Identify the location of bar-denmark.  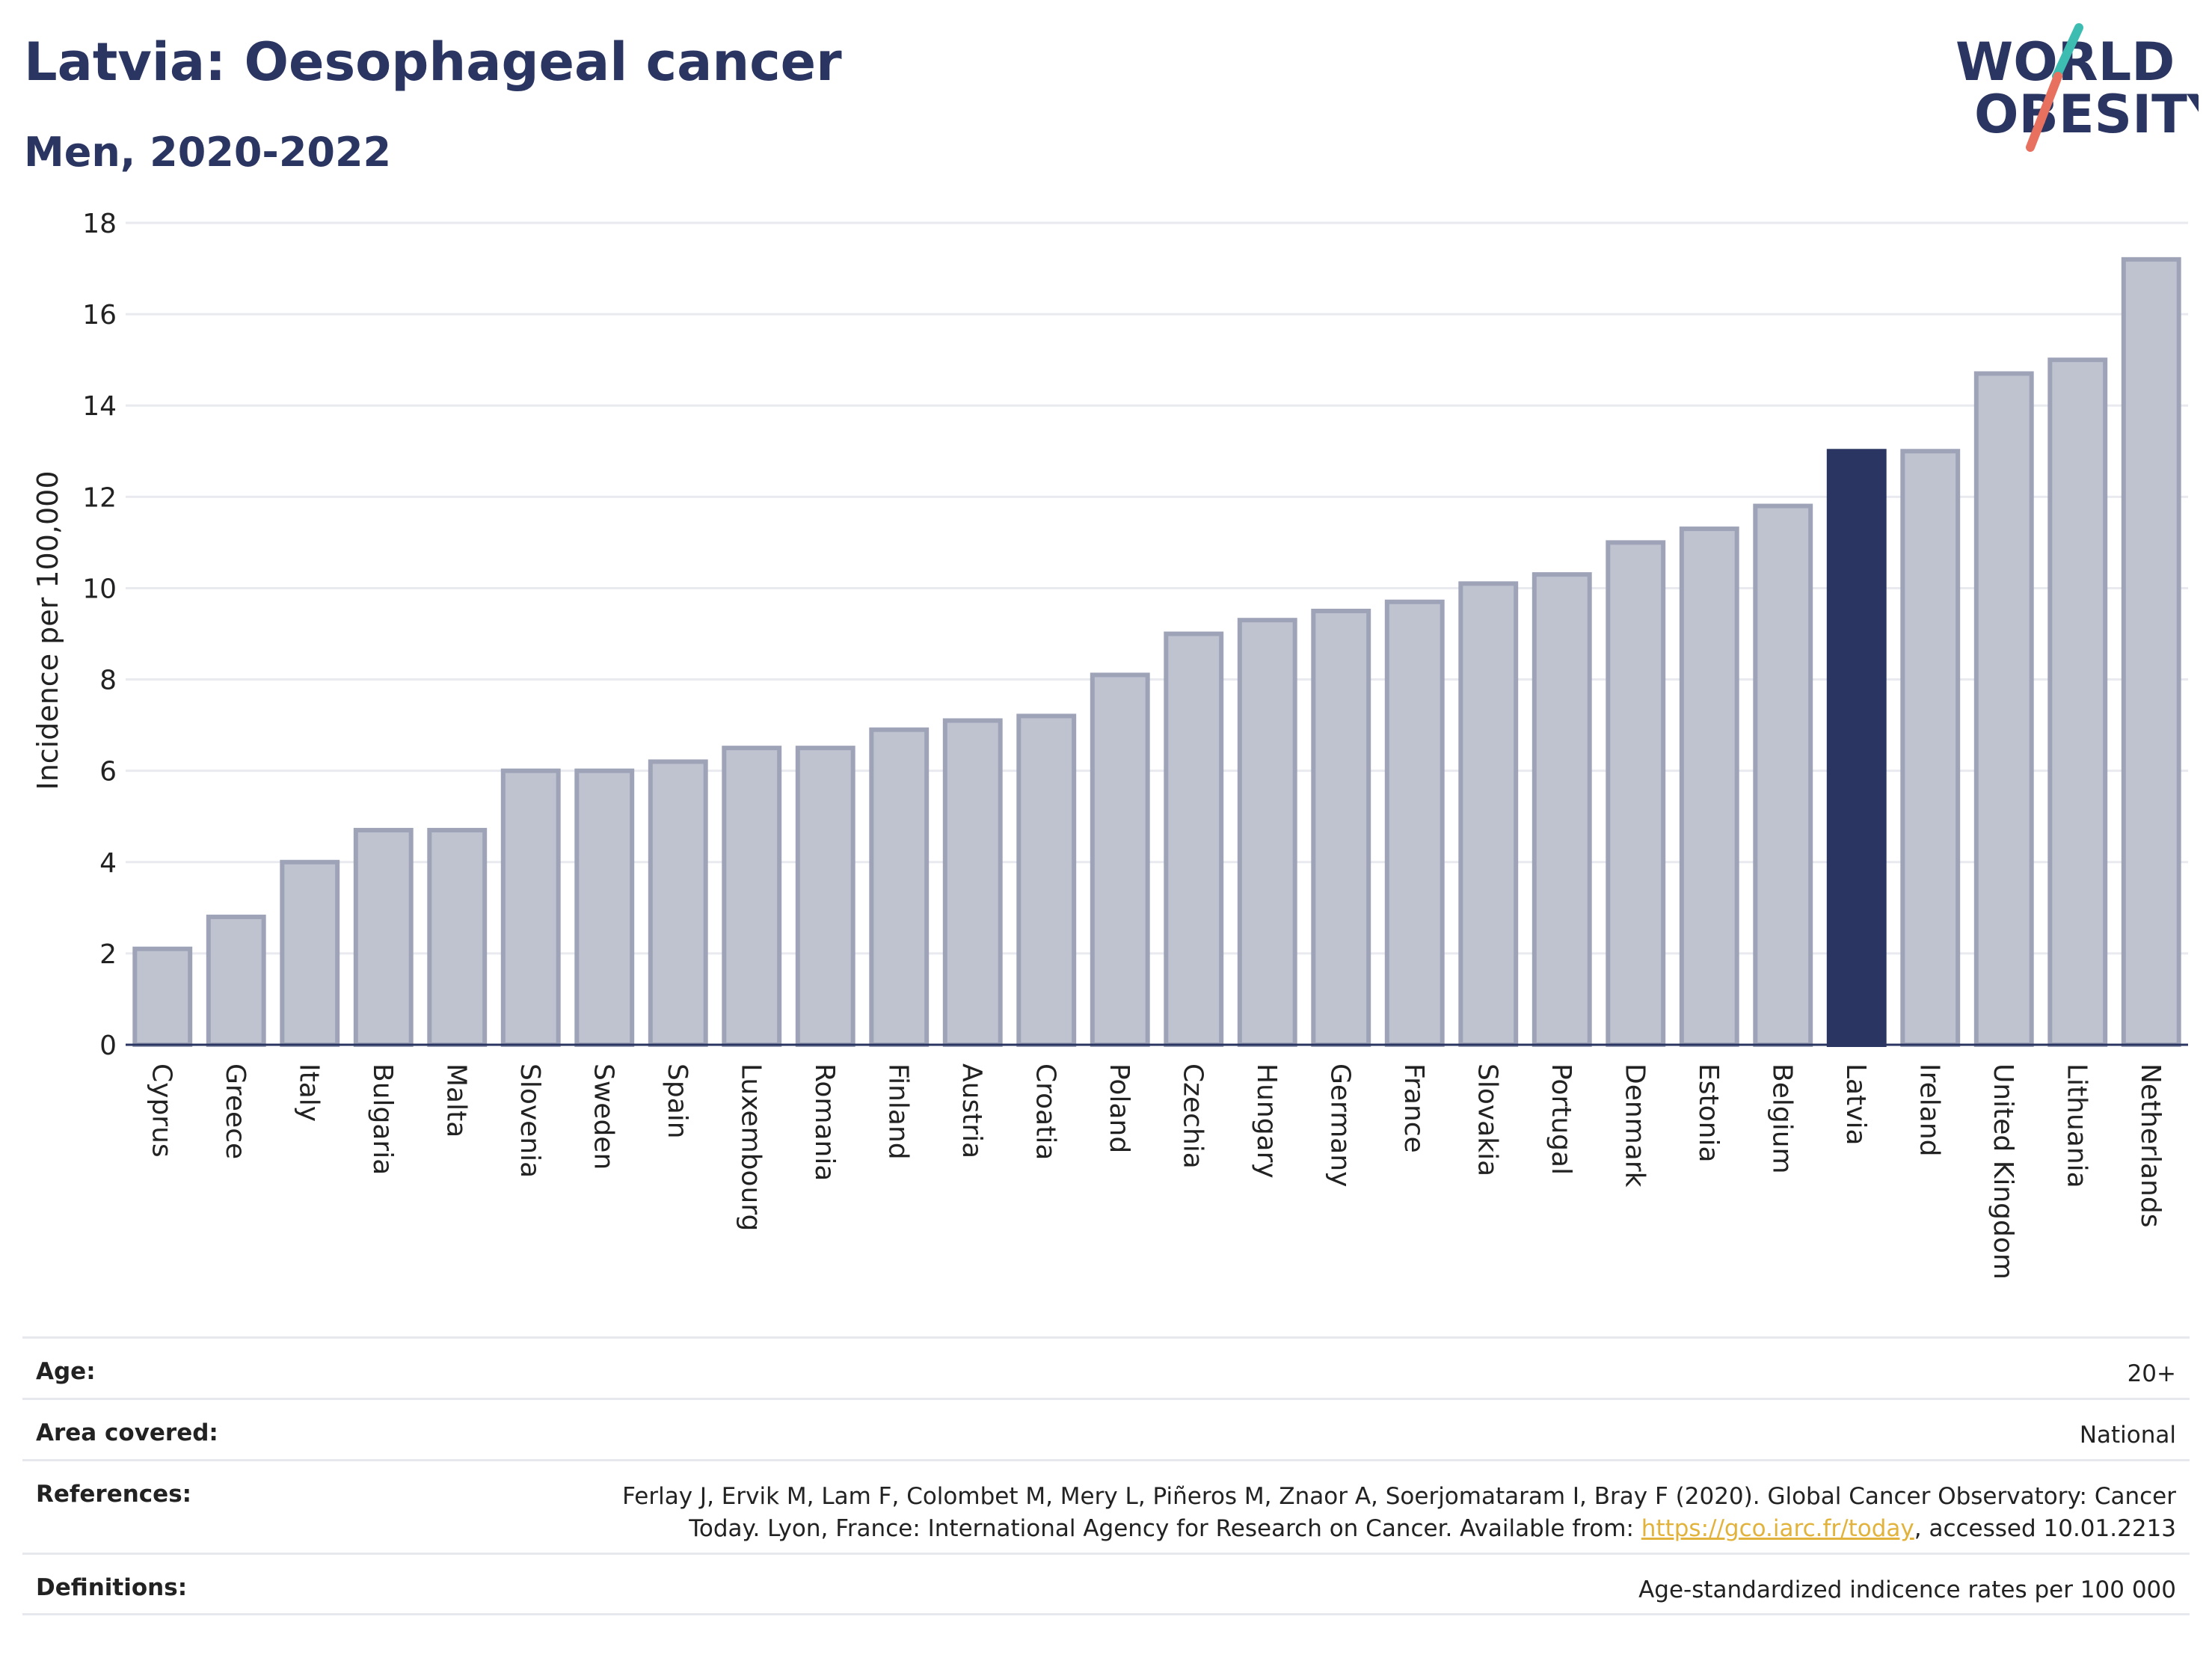
(1636, 793).